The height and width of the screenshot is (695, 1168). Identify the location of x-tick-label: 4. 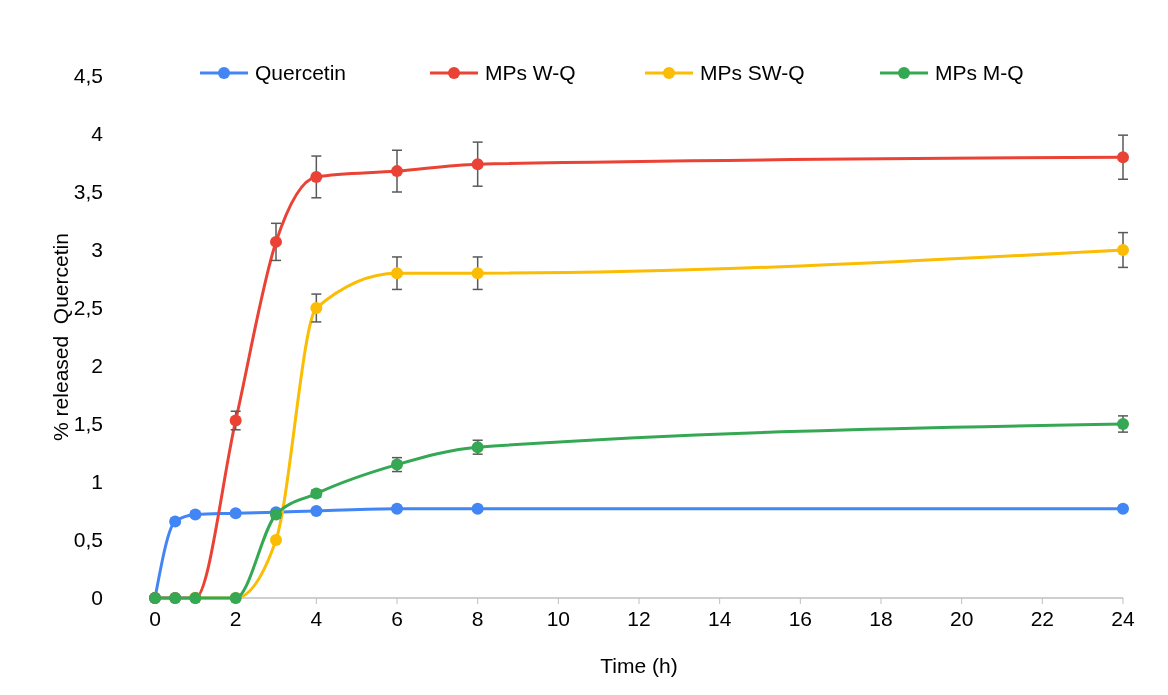
(316, 618).